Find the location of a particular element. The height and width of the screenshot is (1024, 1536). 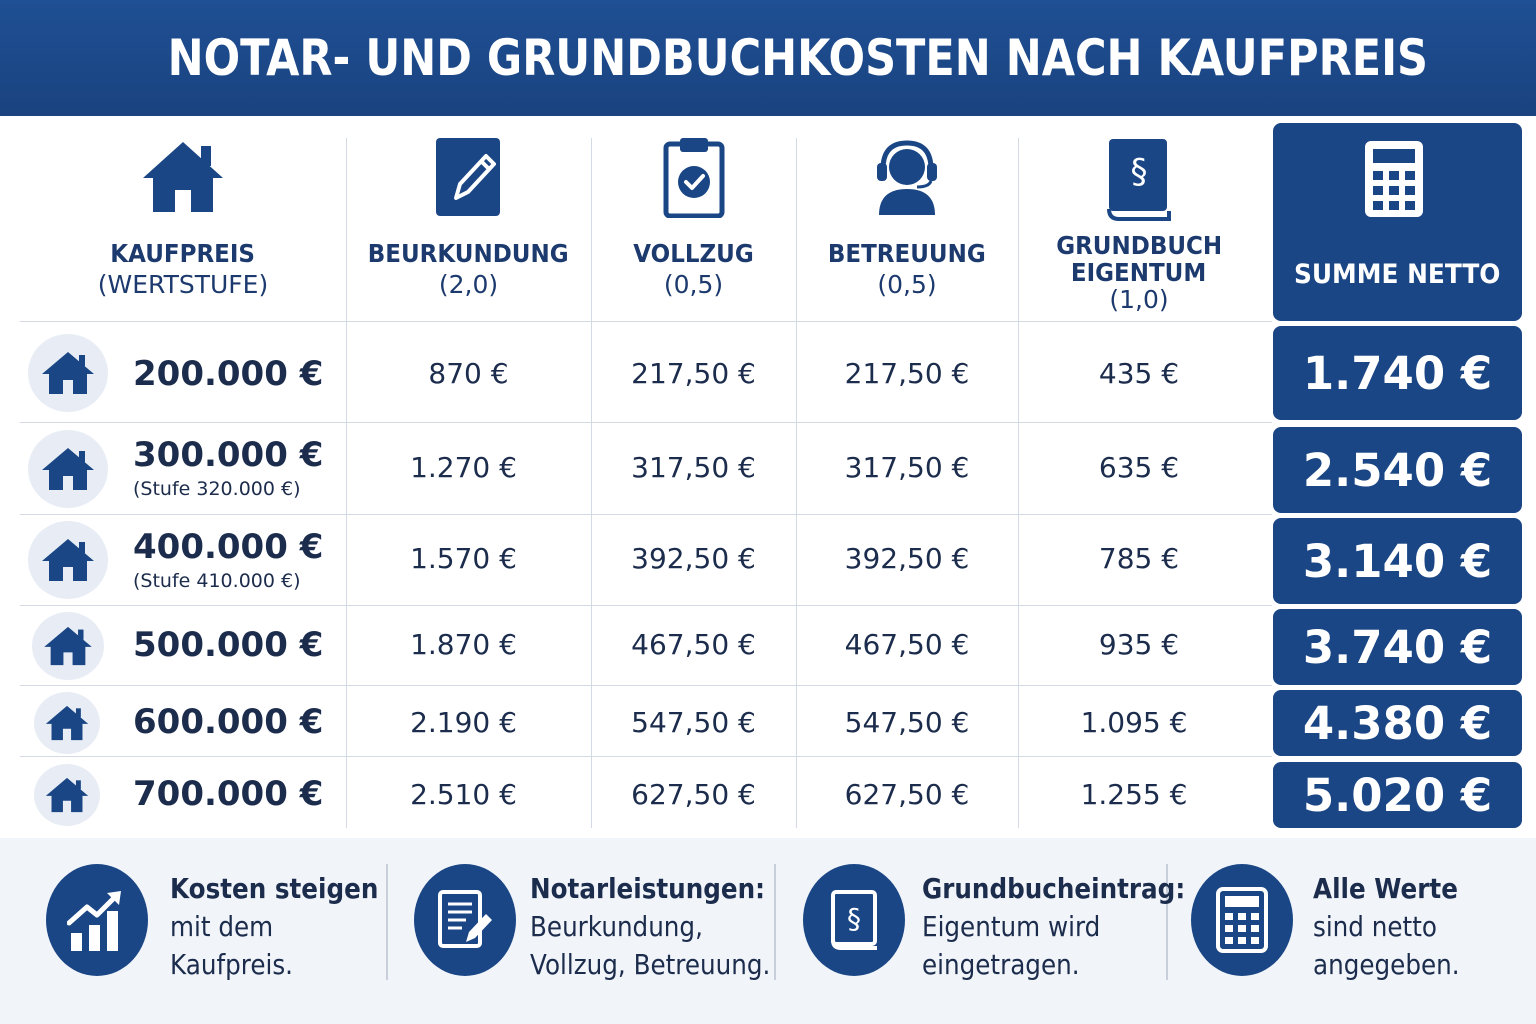

header-vollzug: VOLLZUG (0,5) is located at coordinates (693, 227).